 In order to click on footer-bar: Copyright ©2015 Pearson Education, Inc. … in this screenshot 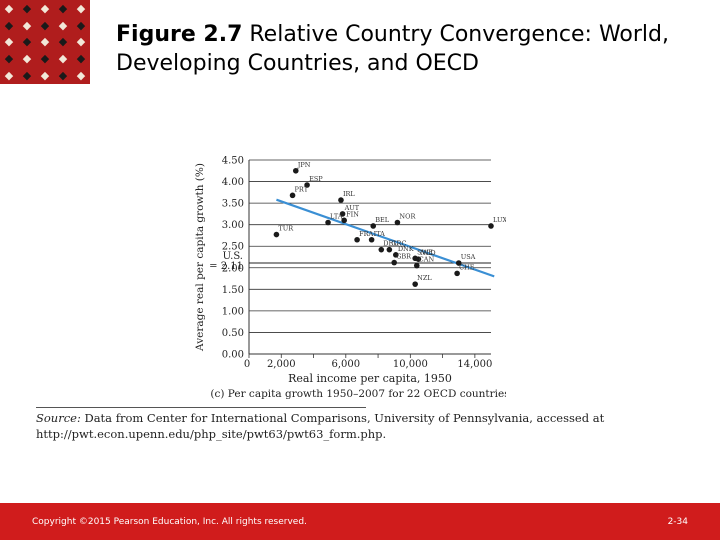, I will do `click(360, 521)`.